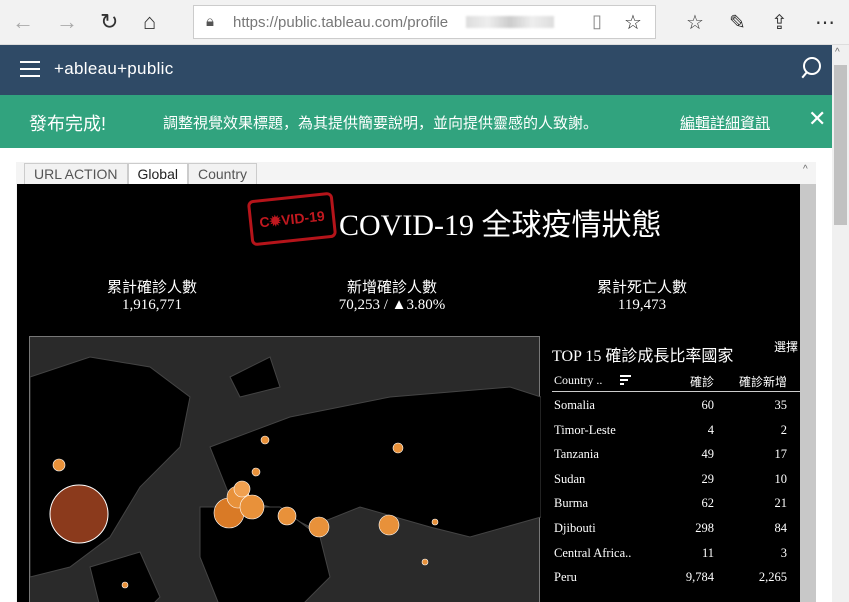 The image size is (849, 602). What do you see at coordinates (571, 503) in the screenshot?
I see `cell-country: Burma` at bounding box center [571, 503].